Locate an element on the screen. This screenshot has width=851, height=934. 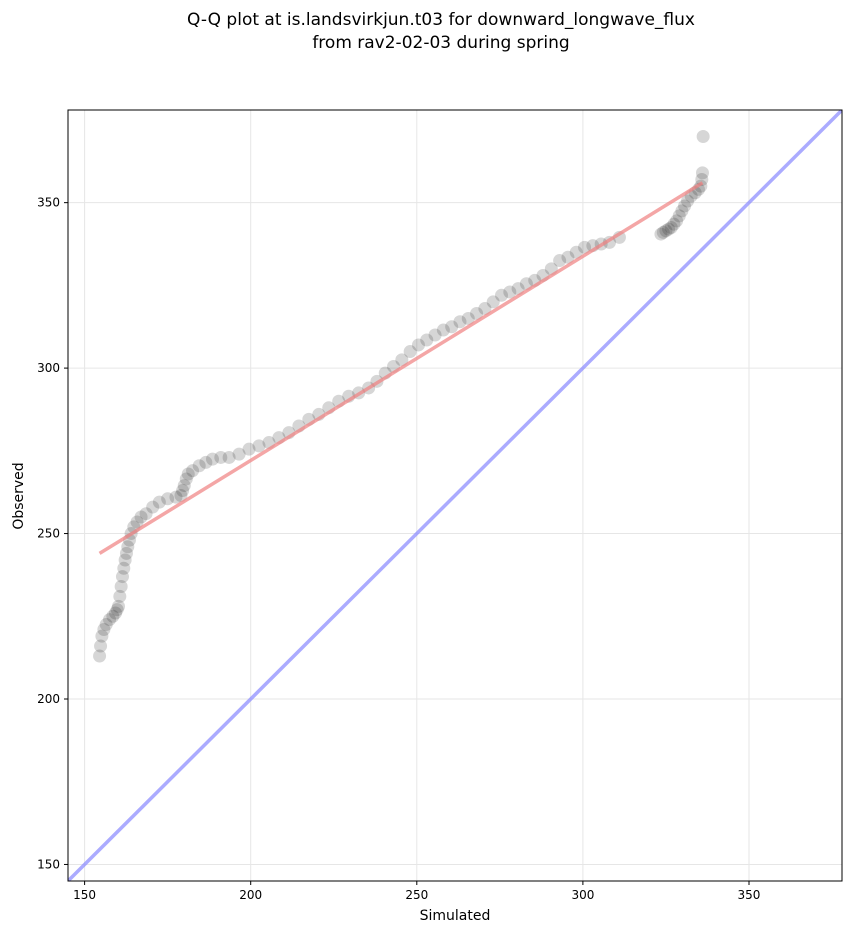
y-axis-ticks: 150 200 250 300 350 is located at coordinates (52, 533).